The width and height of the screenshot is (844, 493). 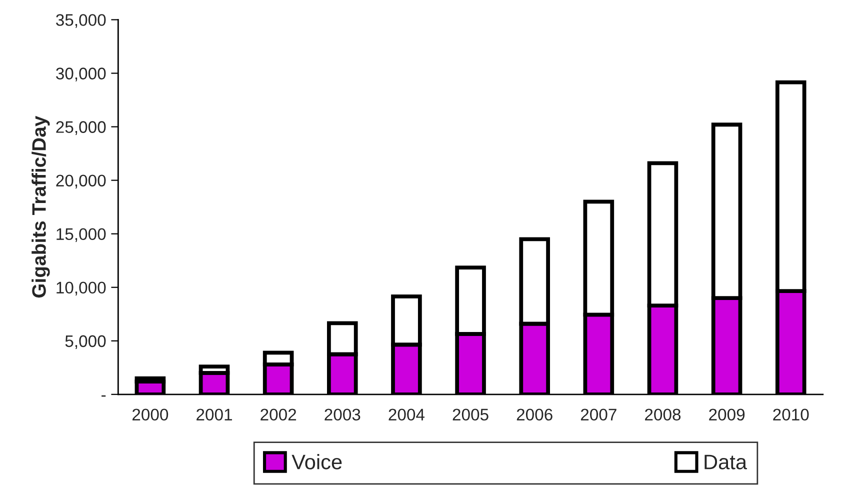 I want to click on y-tick-label: 20,000, so click(x=81, y=181).